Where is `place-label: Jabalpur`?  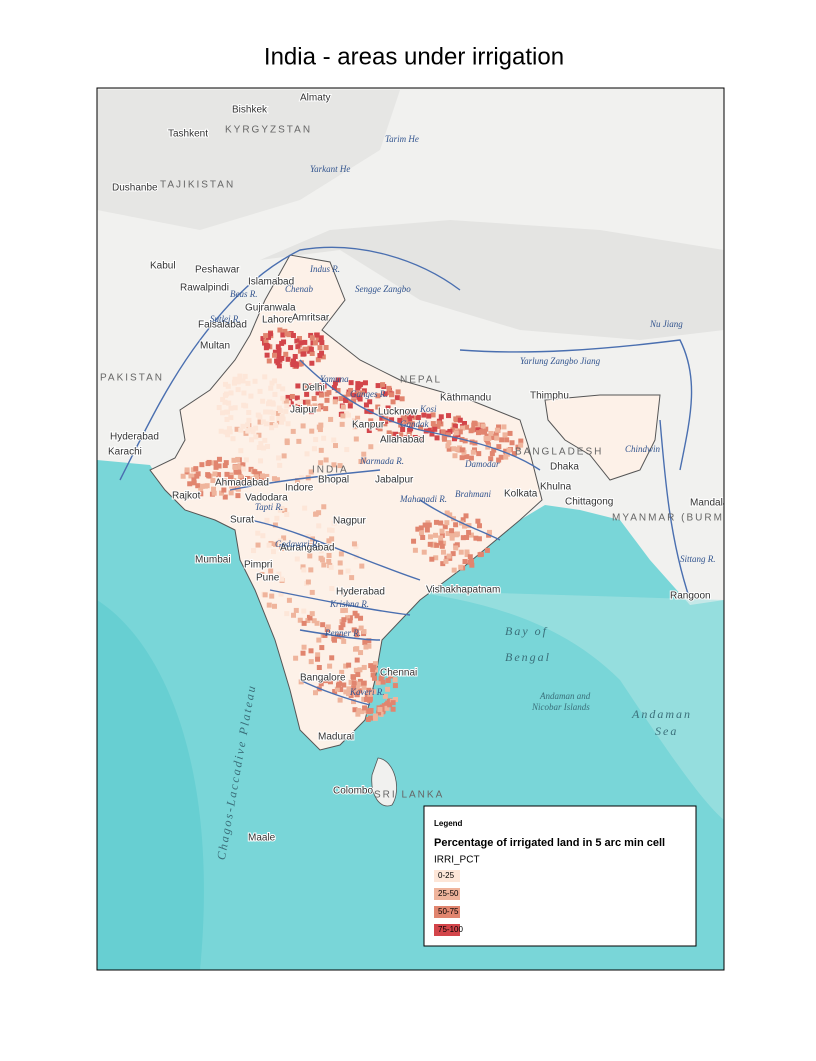 place-label: Jabalpur is located at coordinates (394, 480).